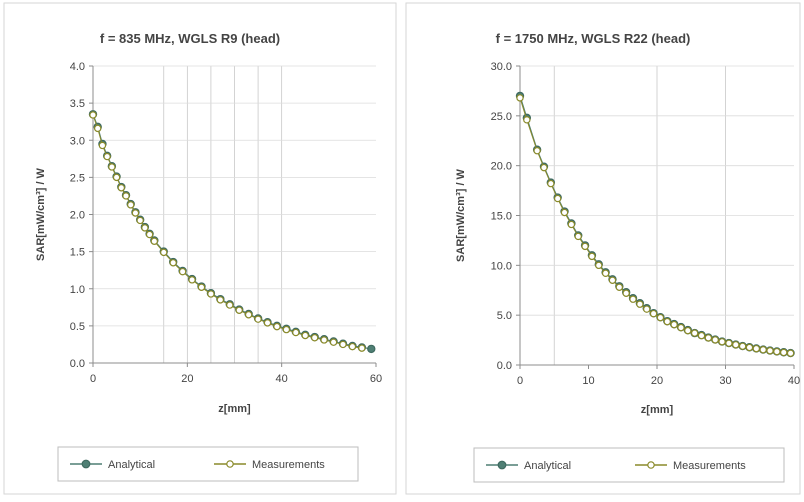  I want to click on y-tick-label: 1.0, so click(77, 290).